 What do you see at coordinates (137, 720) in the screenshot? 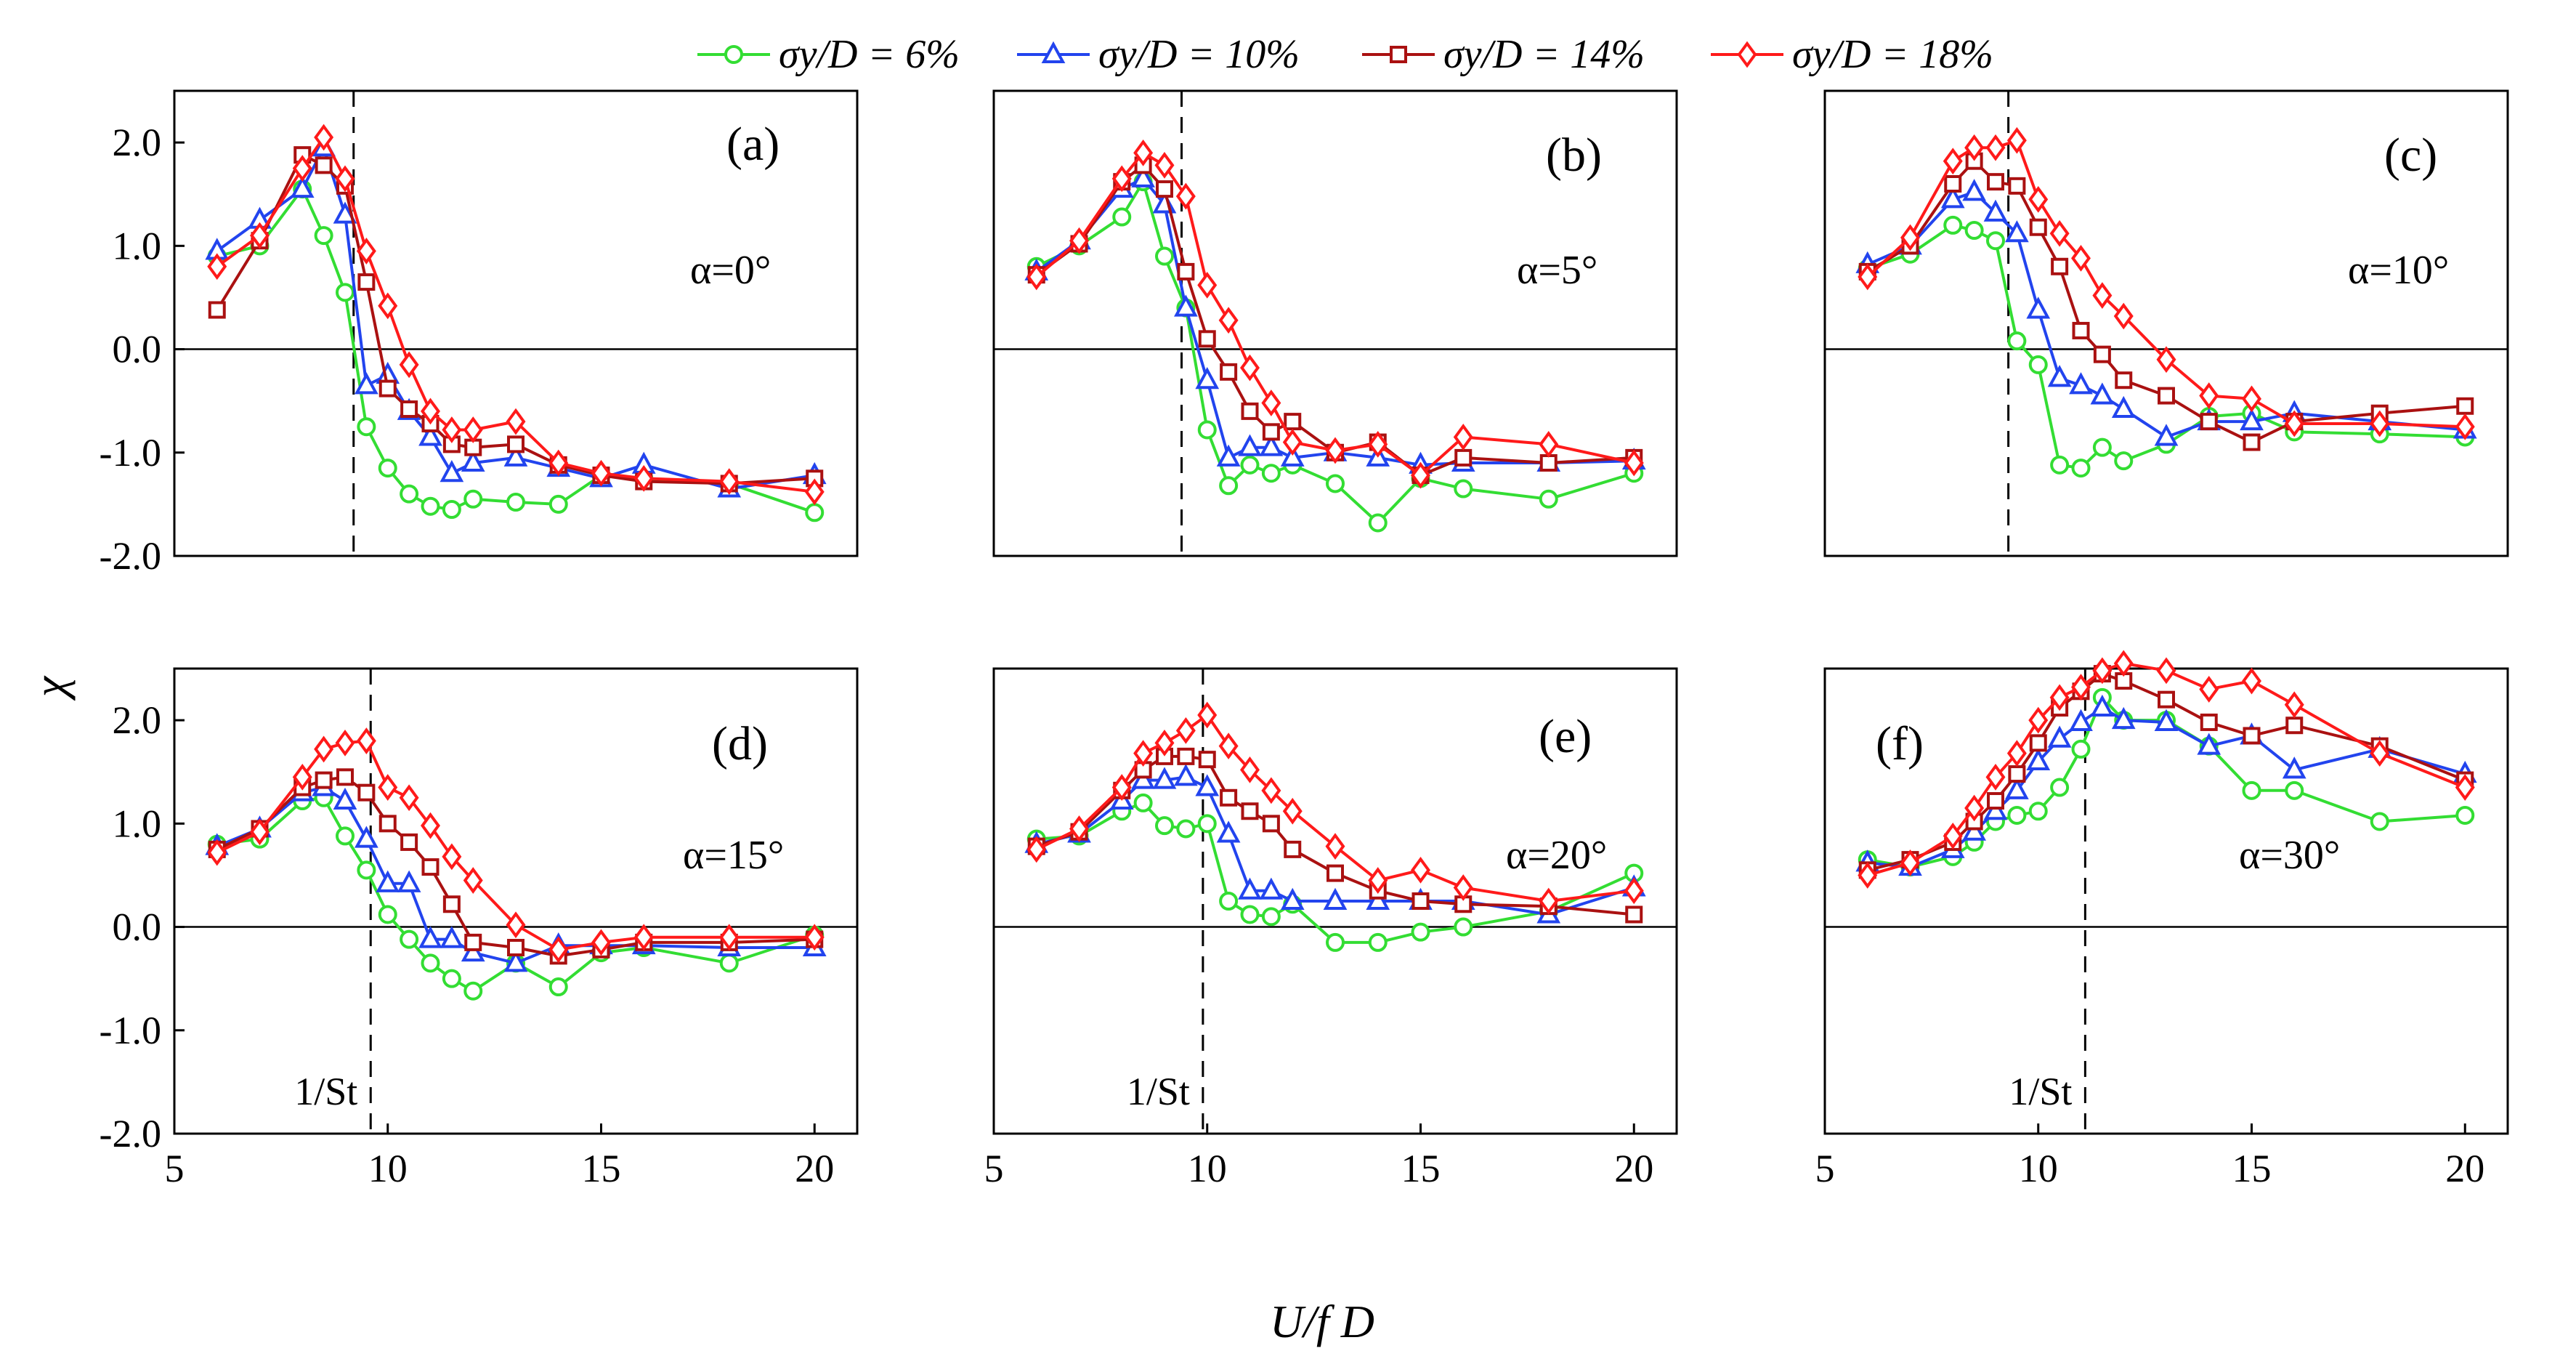
I see `y-tick-label: 2.0` at bounding box center [137, 720].